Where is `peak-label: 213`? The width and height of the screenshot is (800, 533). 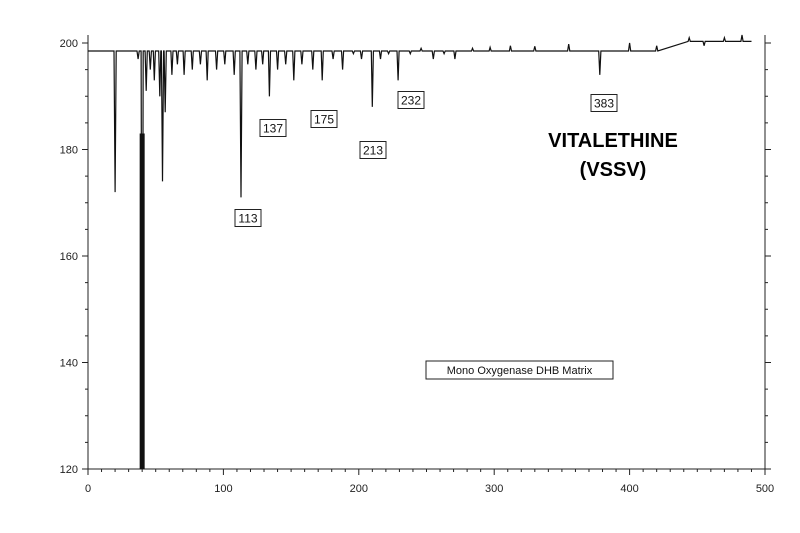 peak-label: 213 is located at coordinates (373, 151).